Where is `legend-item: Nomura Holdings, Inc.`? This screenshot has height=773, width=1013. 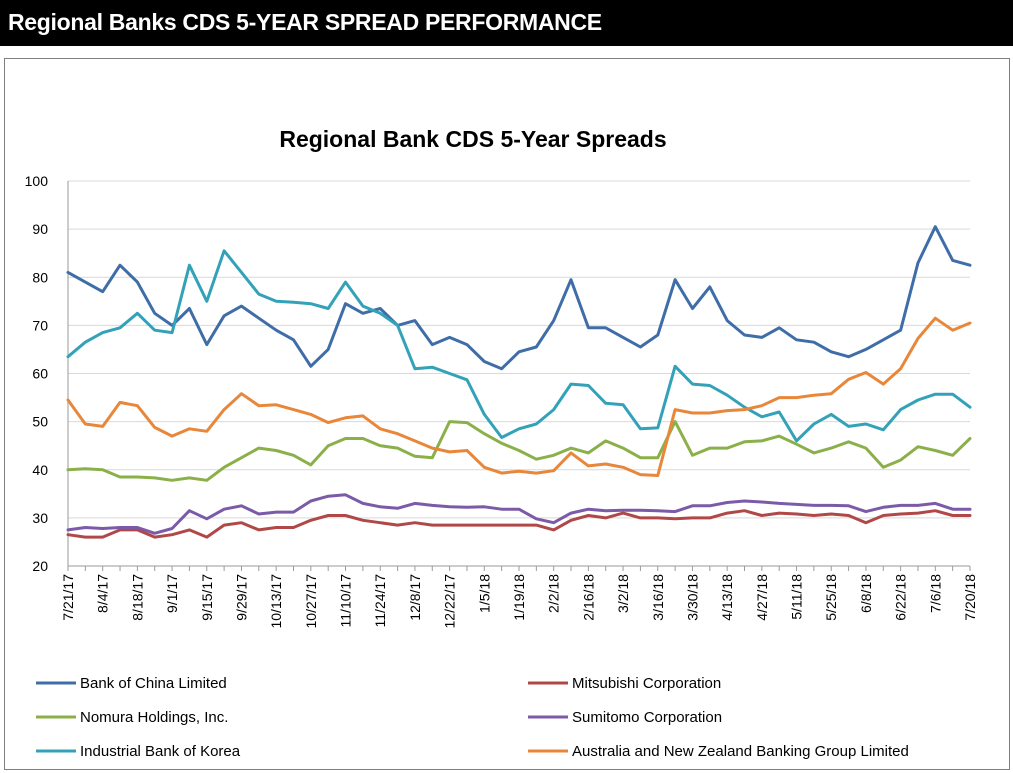 legend-item: Nomura Holdings, Inc. is located at coordinates (132, 717).